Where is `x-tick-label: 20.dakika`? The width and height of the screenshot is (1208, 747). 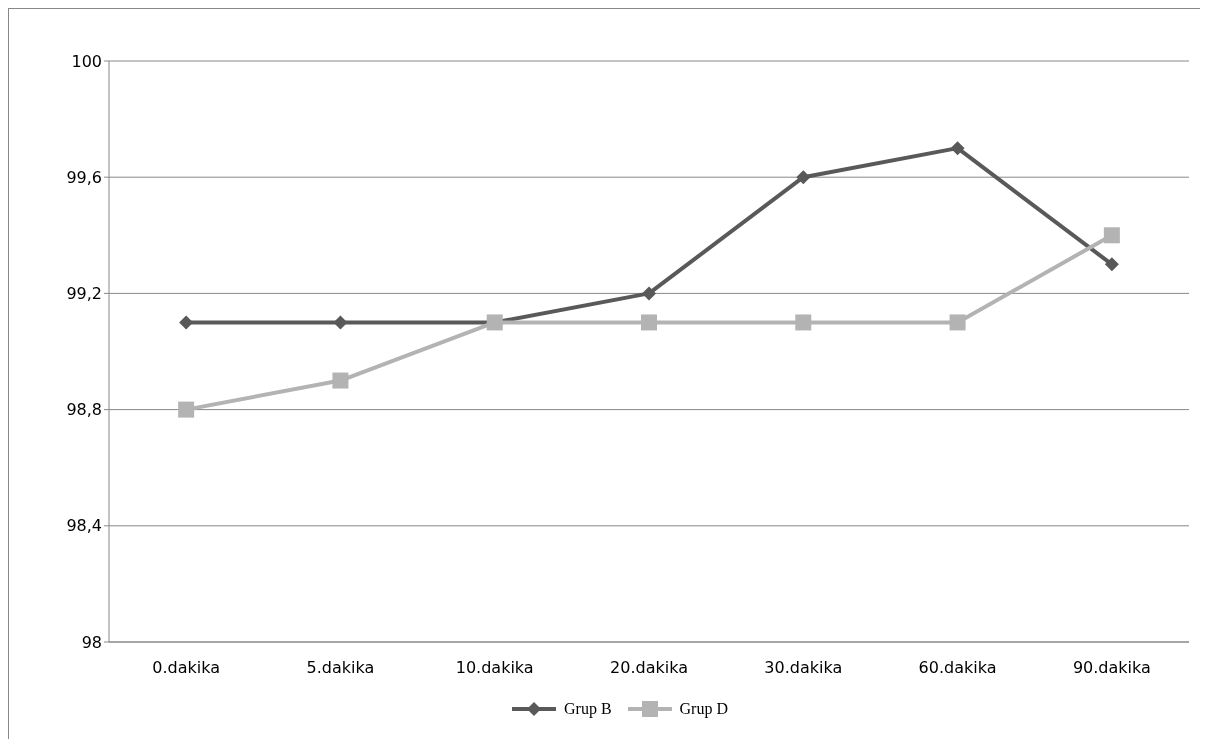 x-tick-label: 20.dakika is located at coordinates (649, 668).